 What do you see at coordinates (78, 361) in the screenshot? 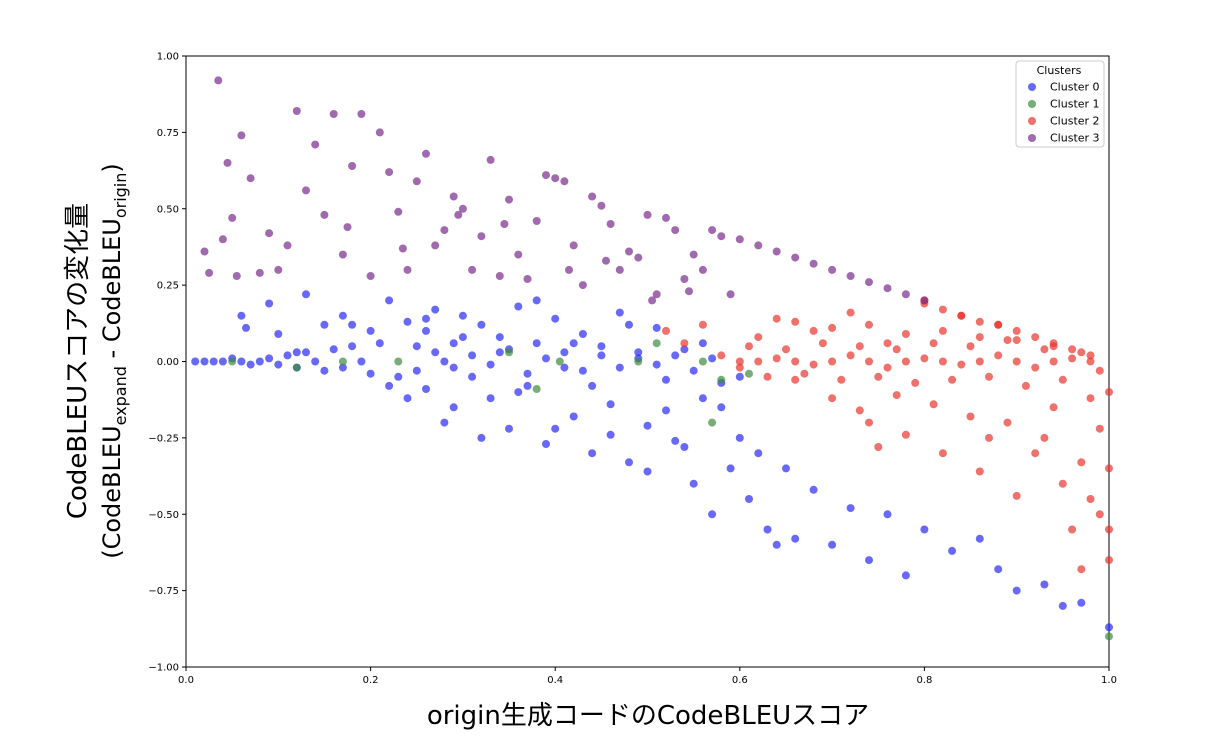
I see `y-axis-label-line1: CodeBLEUスコアの変化量` at bounding box center [78, 361].